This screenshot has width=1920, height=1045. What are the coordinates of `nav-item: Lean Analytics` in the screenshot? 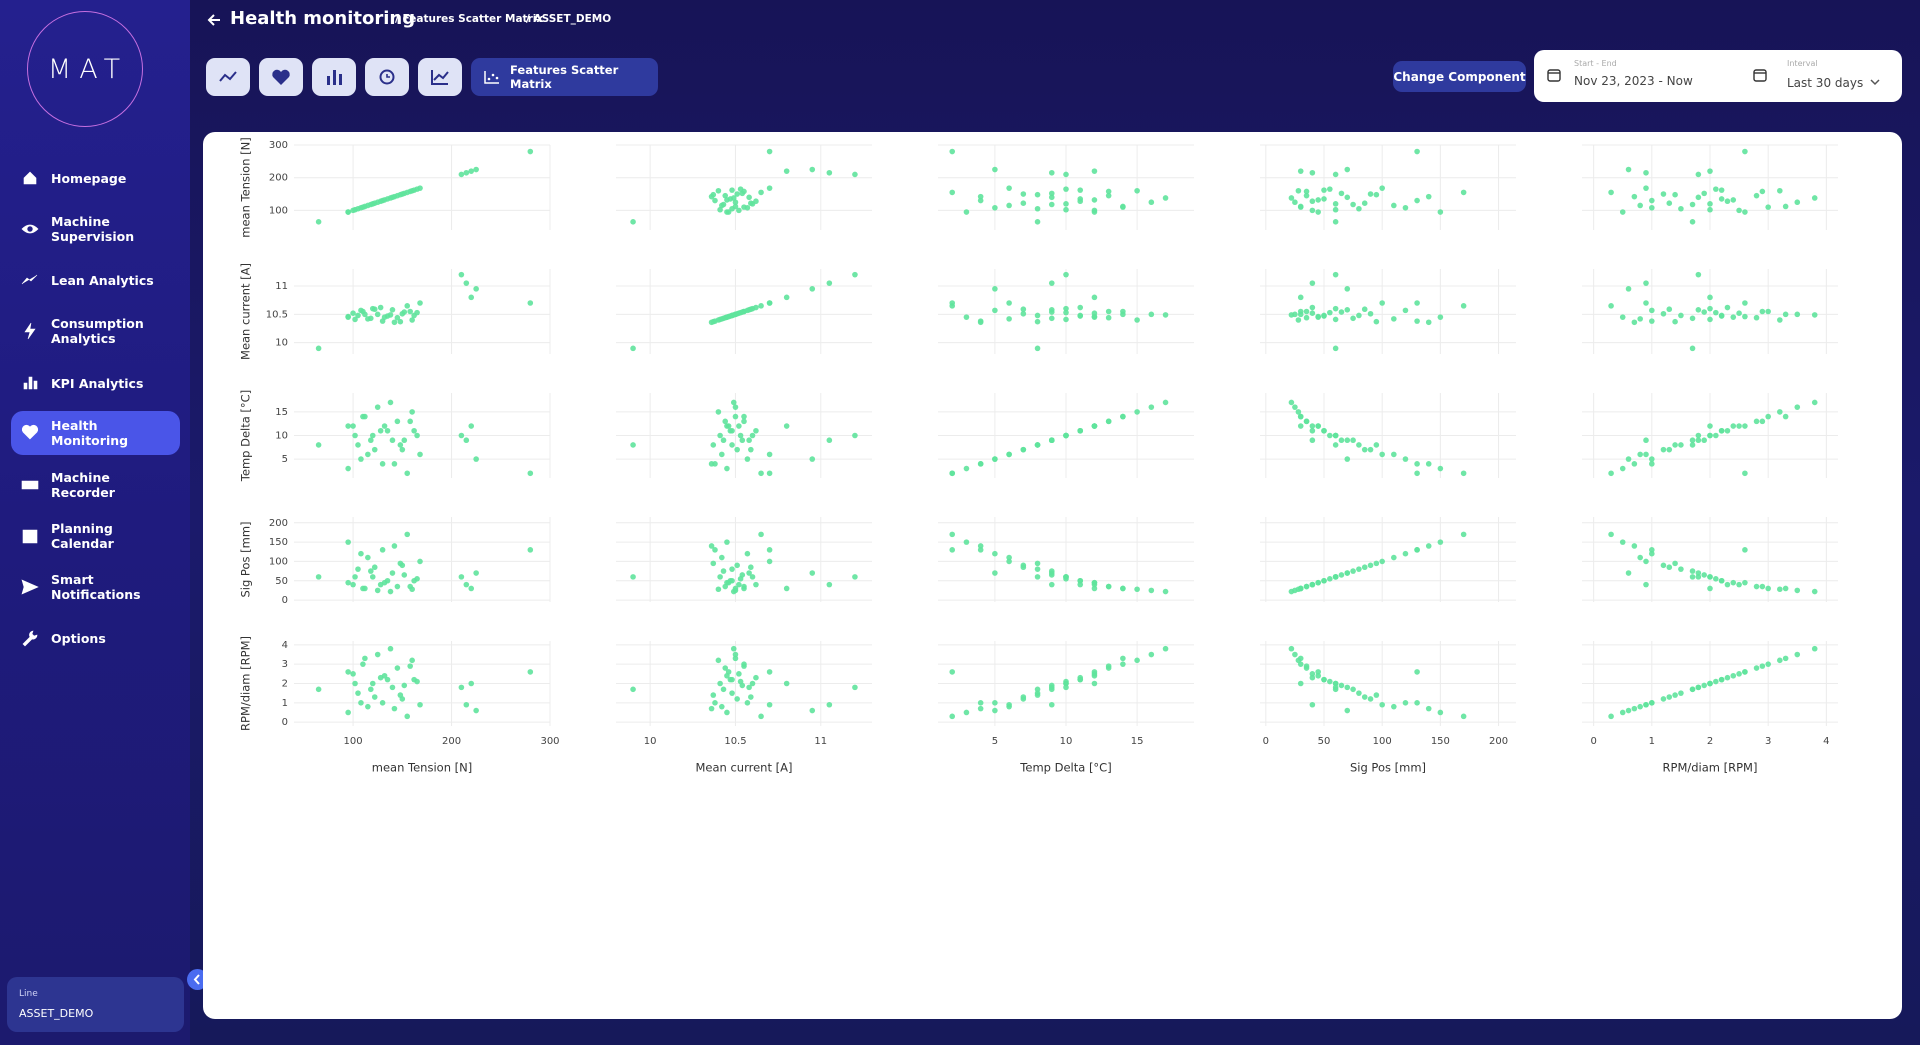 It's located at (95, 280).